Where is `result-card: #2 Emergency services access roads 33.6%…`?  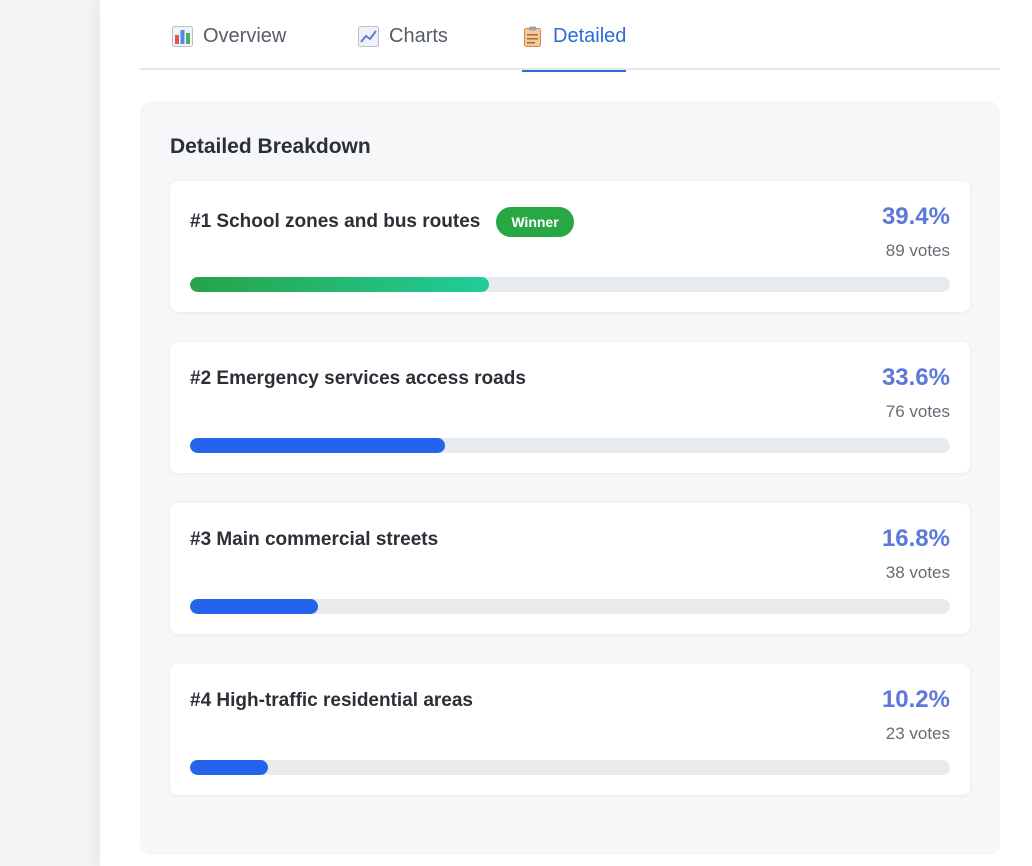 result-card: #2 Emergency services access roads 33.6%… is located at coordinates (570, 407).